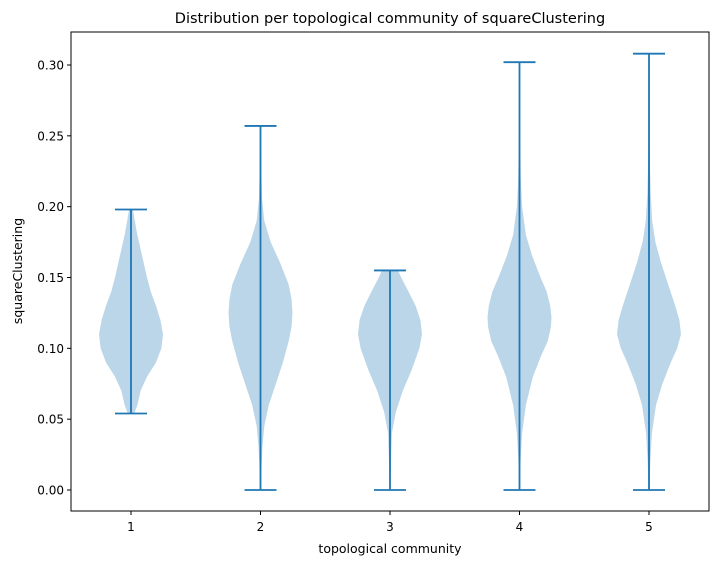 This screenshot has height=565, width=720. I want to click on y-axis: 0.00 0.05 0.10 0.15 0.20 0.25 0.30, so click(54, 278).